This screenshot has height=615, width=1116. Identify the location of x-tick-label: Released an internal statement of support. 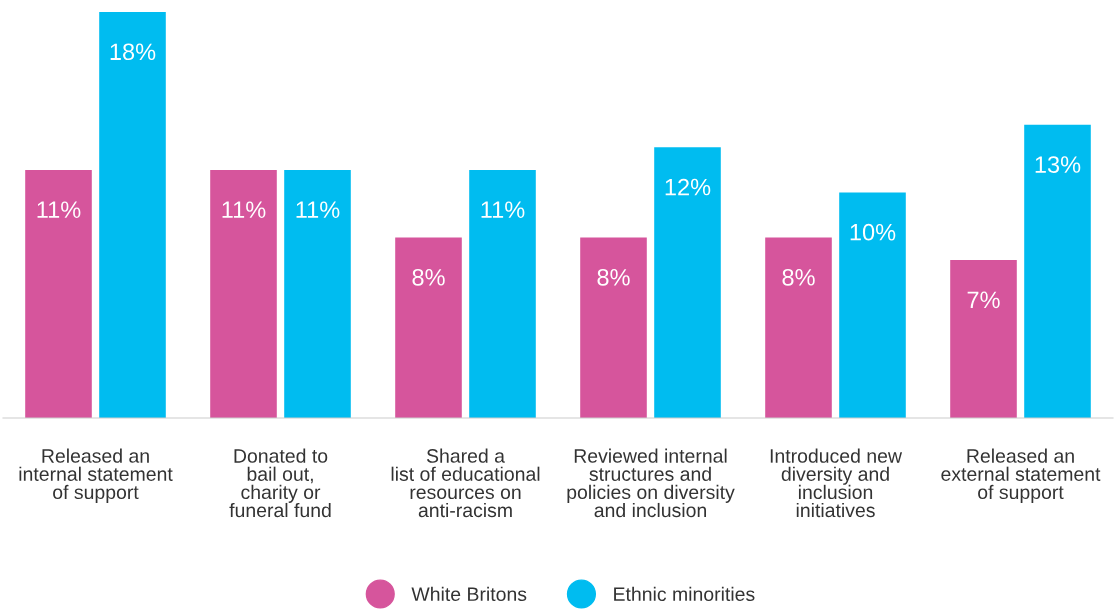
(96, 475).